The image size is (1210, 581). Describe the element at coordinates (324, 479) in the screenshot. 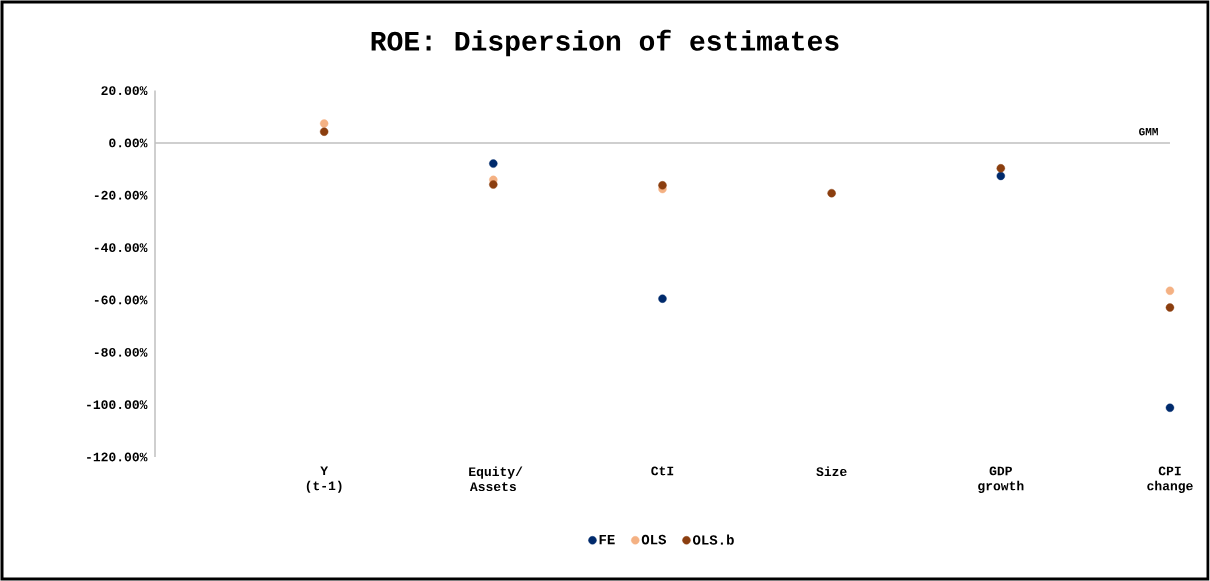

I see `x-tick-label: Y (t-1)` at that location.